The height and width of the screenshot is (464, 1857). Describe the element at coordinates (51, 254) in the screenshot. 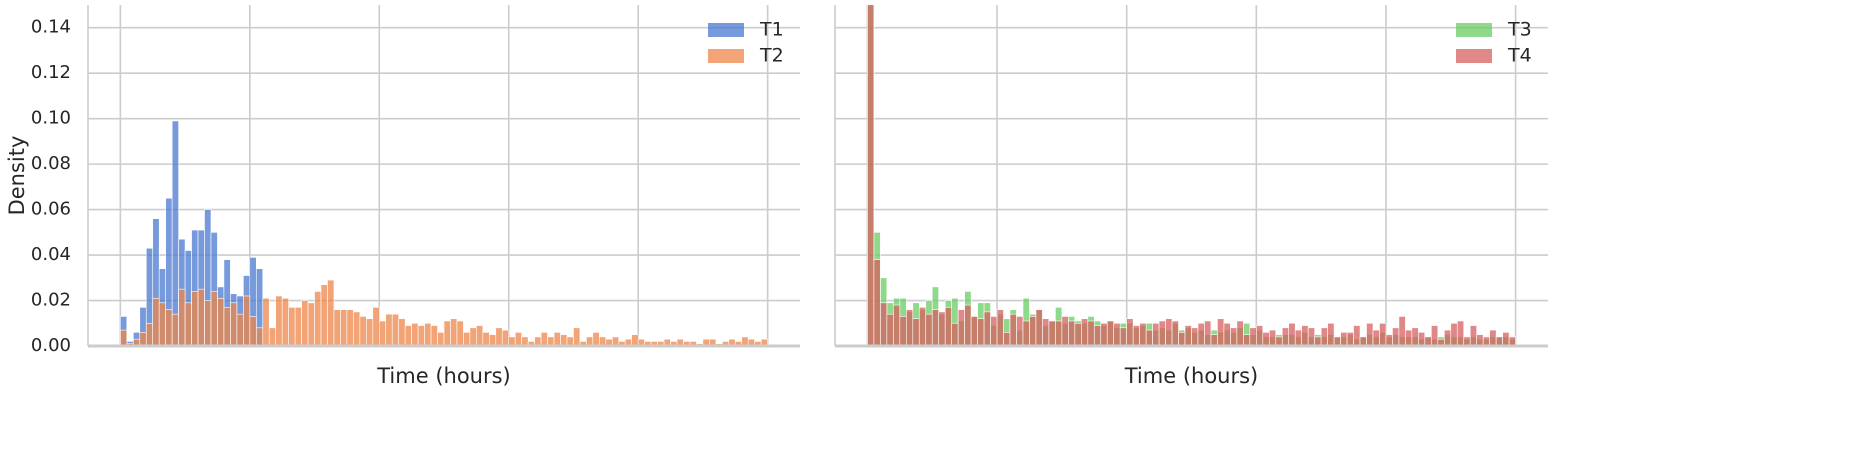

I see `y-tick-label: 0.04` at that location.